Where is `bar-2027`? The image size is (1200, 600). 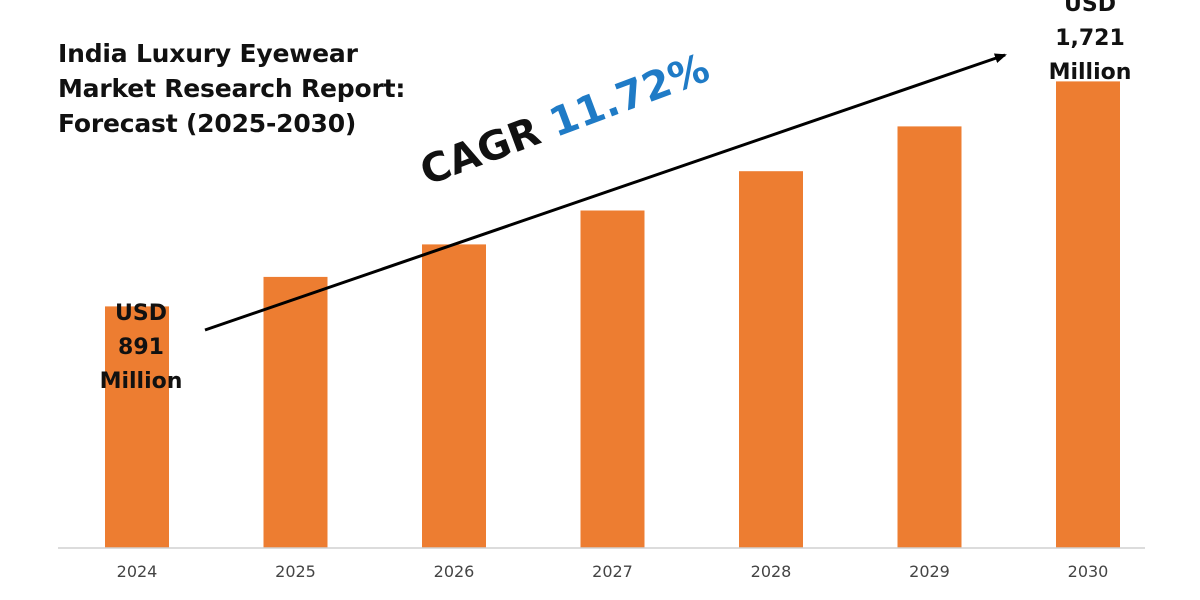 bar-2027 is located at coordinates (612, 379).